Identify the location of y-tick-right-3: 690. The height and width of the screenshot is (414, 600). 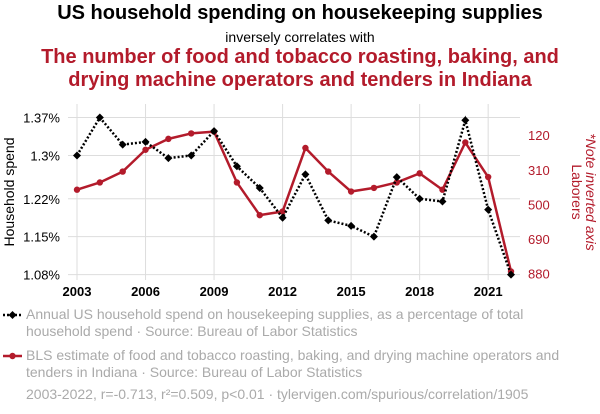
(539, 239).